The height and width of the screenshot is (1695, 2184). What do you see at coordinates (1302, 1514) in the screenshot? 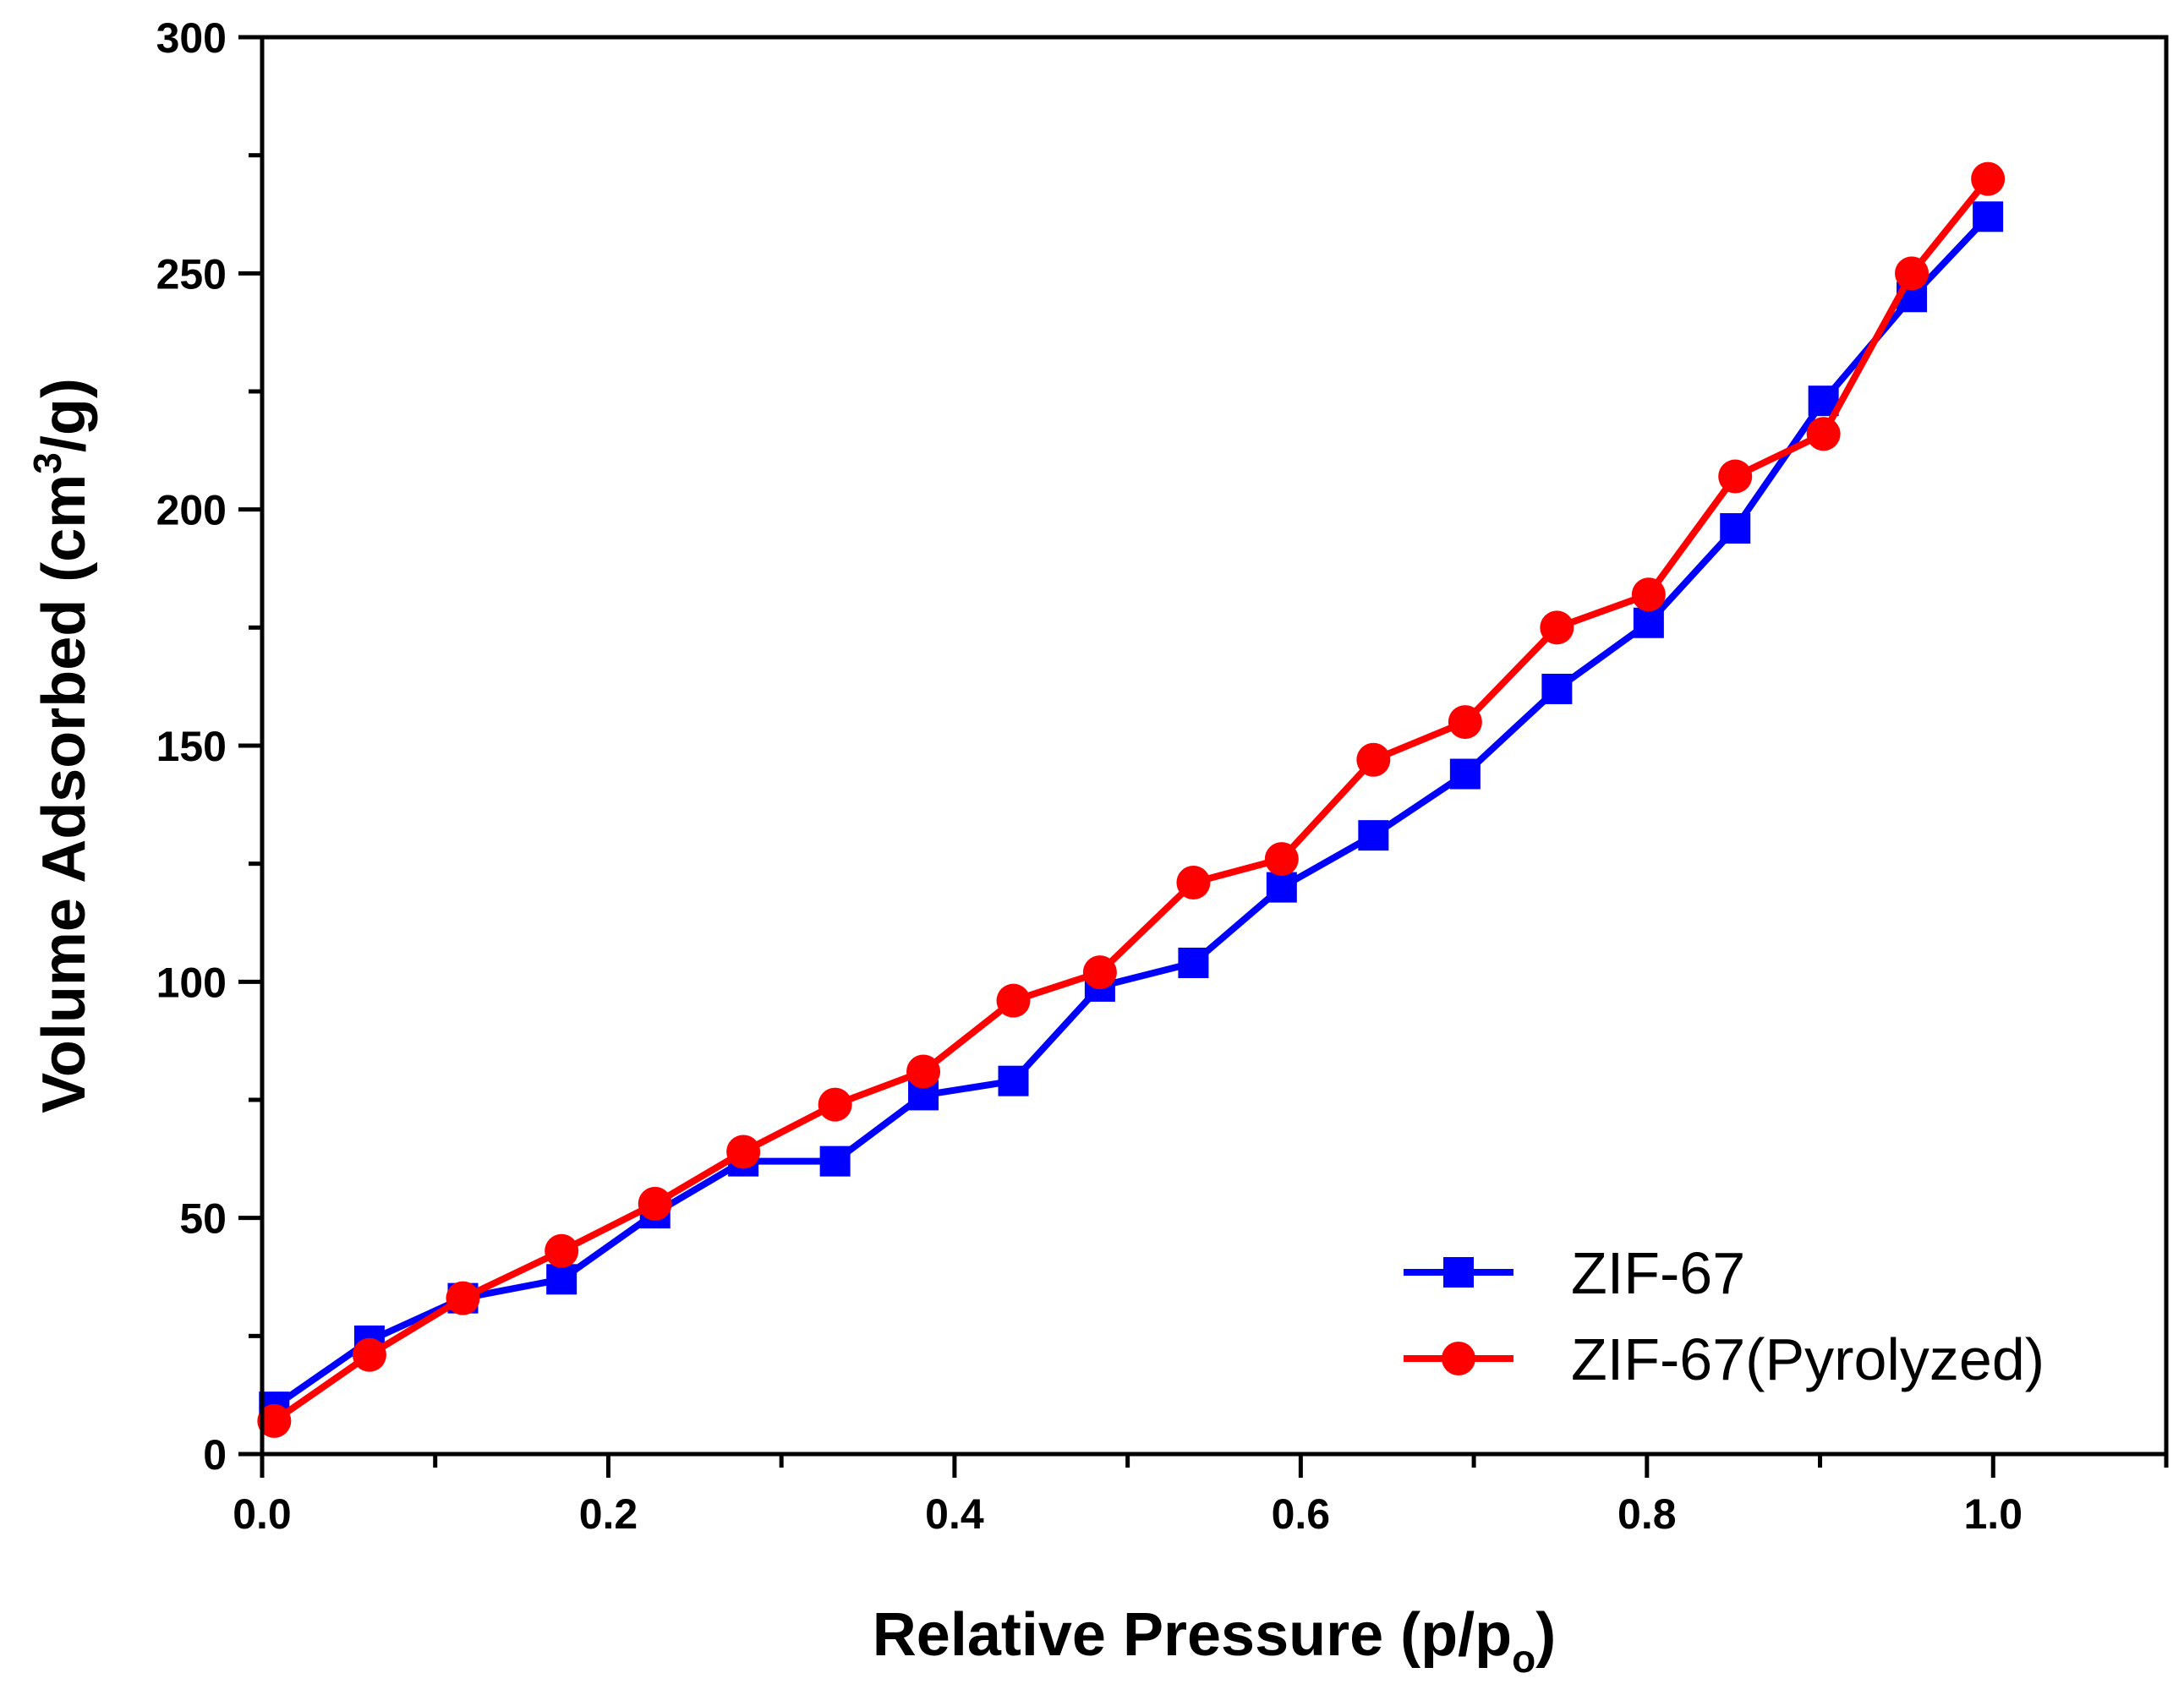
I see `x-tick-label: 0.6` at bounding box center [1302, 1514].